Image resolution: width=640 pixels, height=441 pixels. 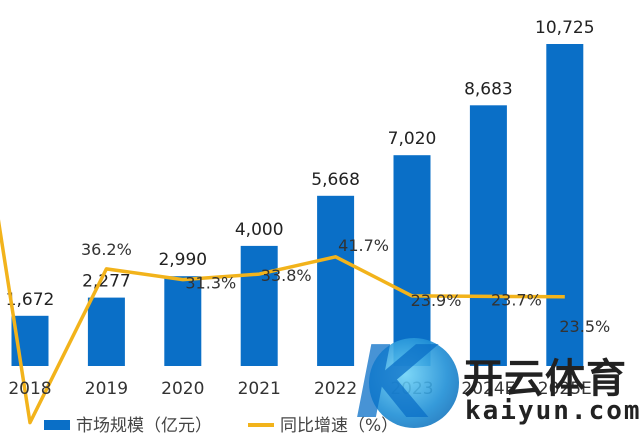 I want to click on bar-2019, so click(x=106, y=331).